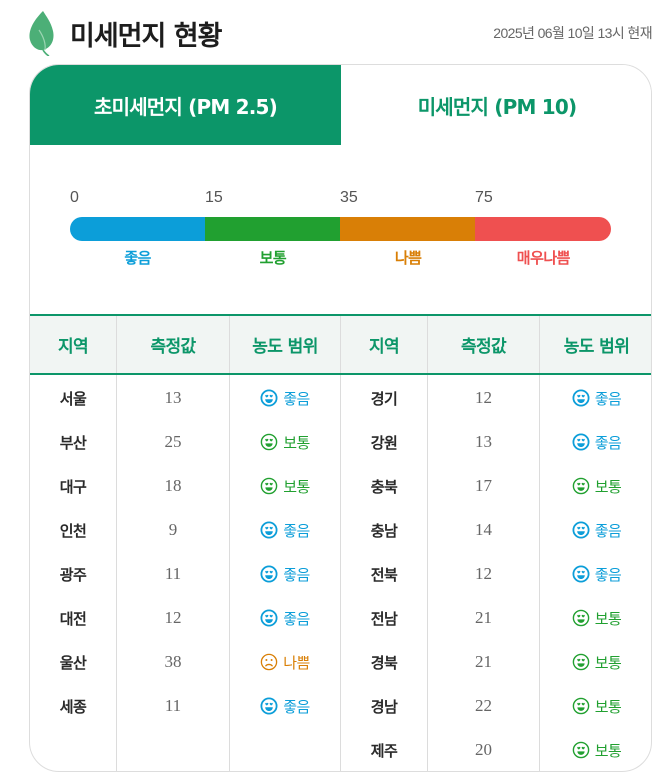 The image size is (665, 782). I want to click on scale-segment-good, so click(137, 229).